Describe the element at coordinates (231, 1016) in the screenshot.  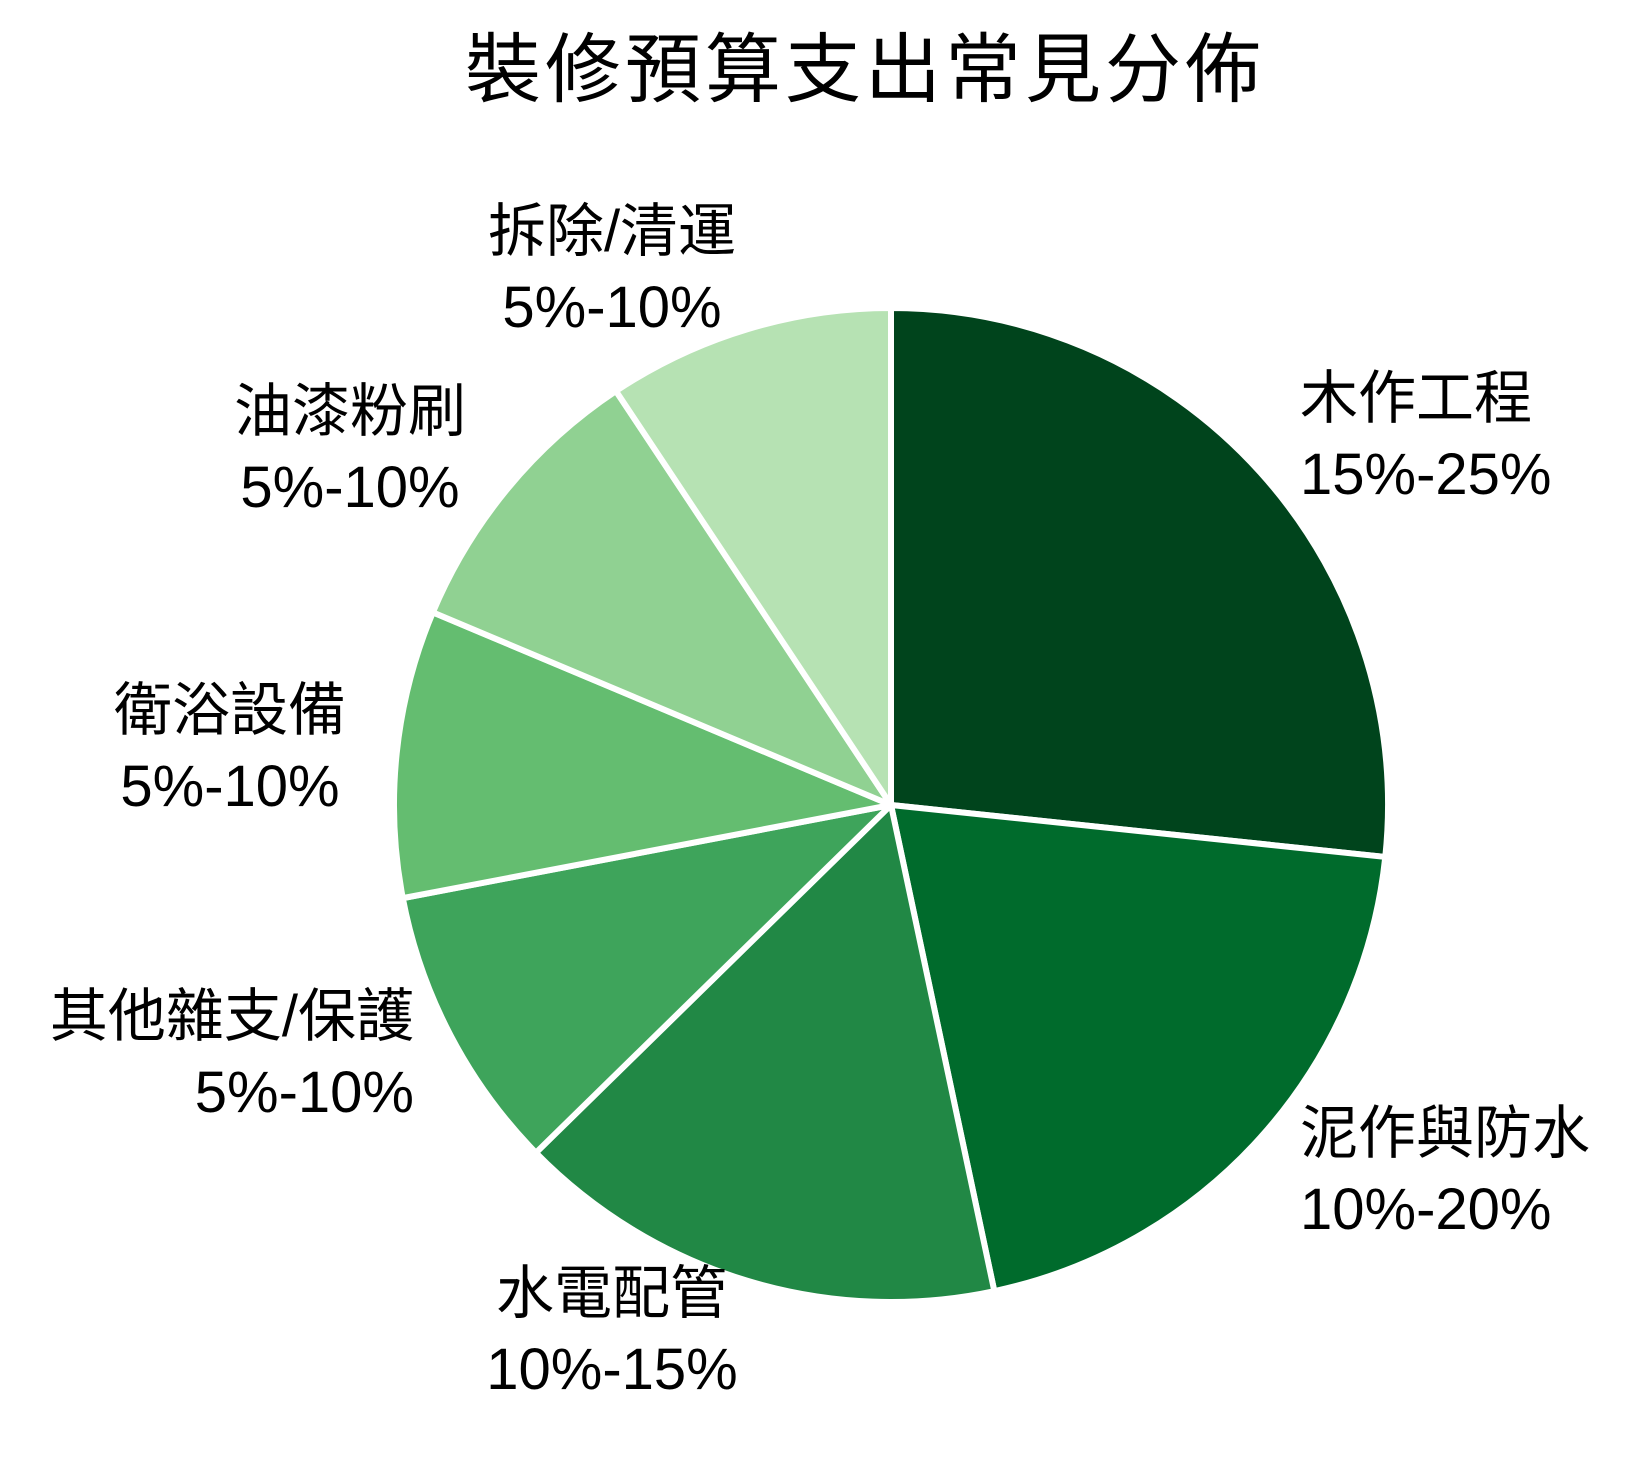
I see `slice-label-text: 其他雜支/保護` at that location.